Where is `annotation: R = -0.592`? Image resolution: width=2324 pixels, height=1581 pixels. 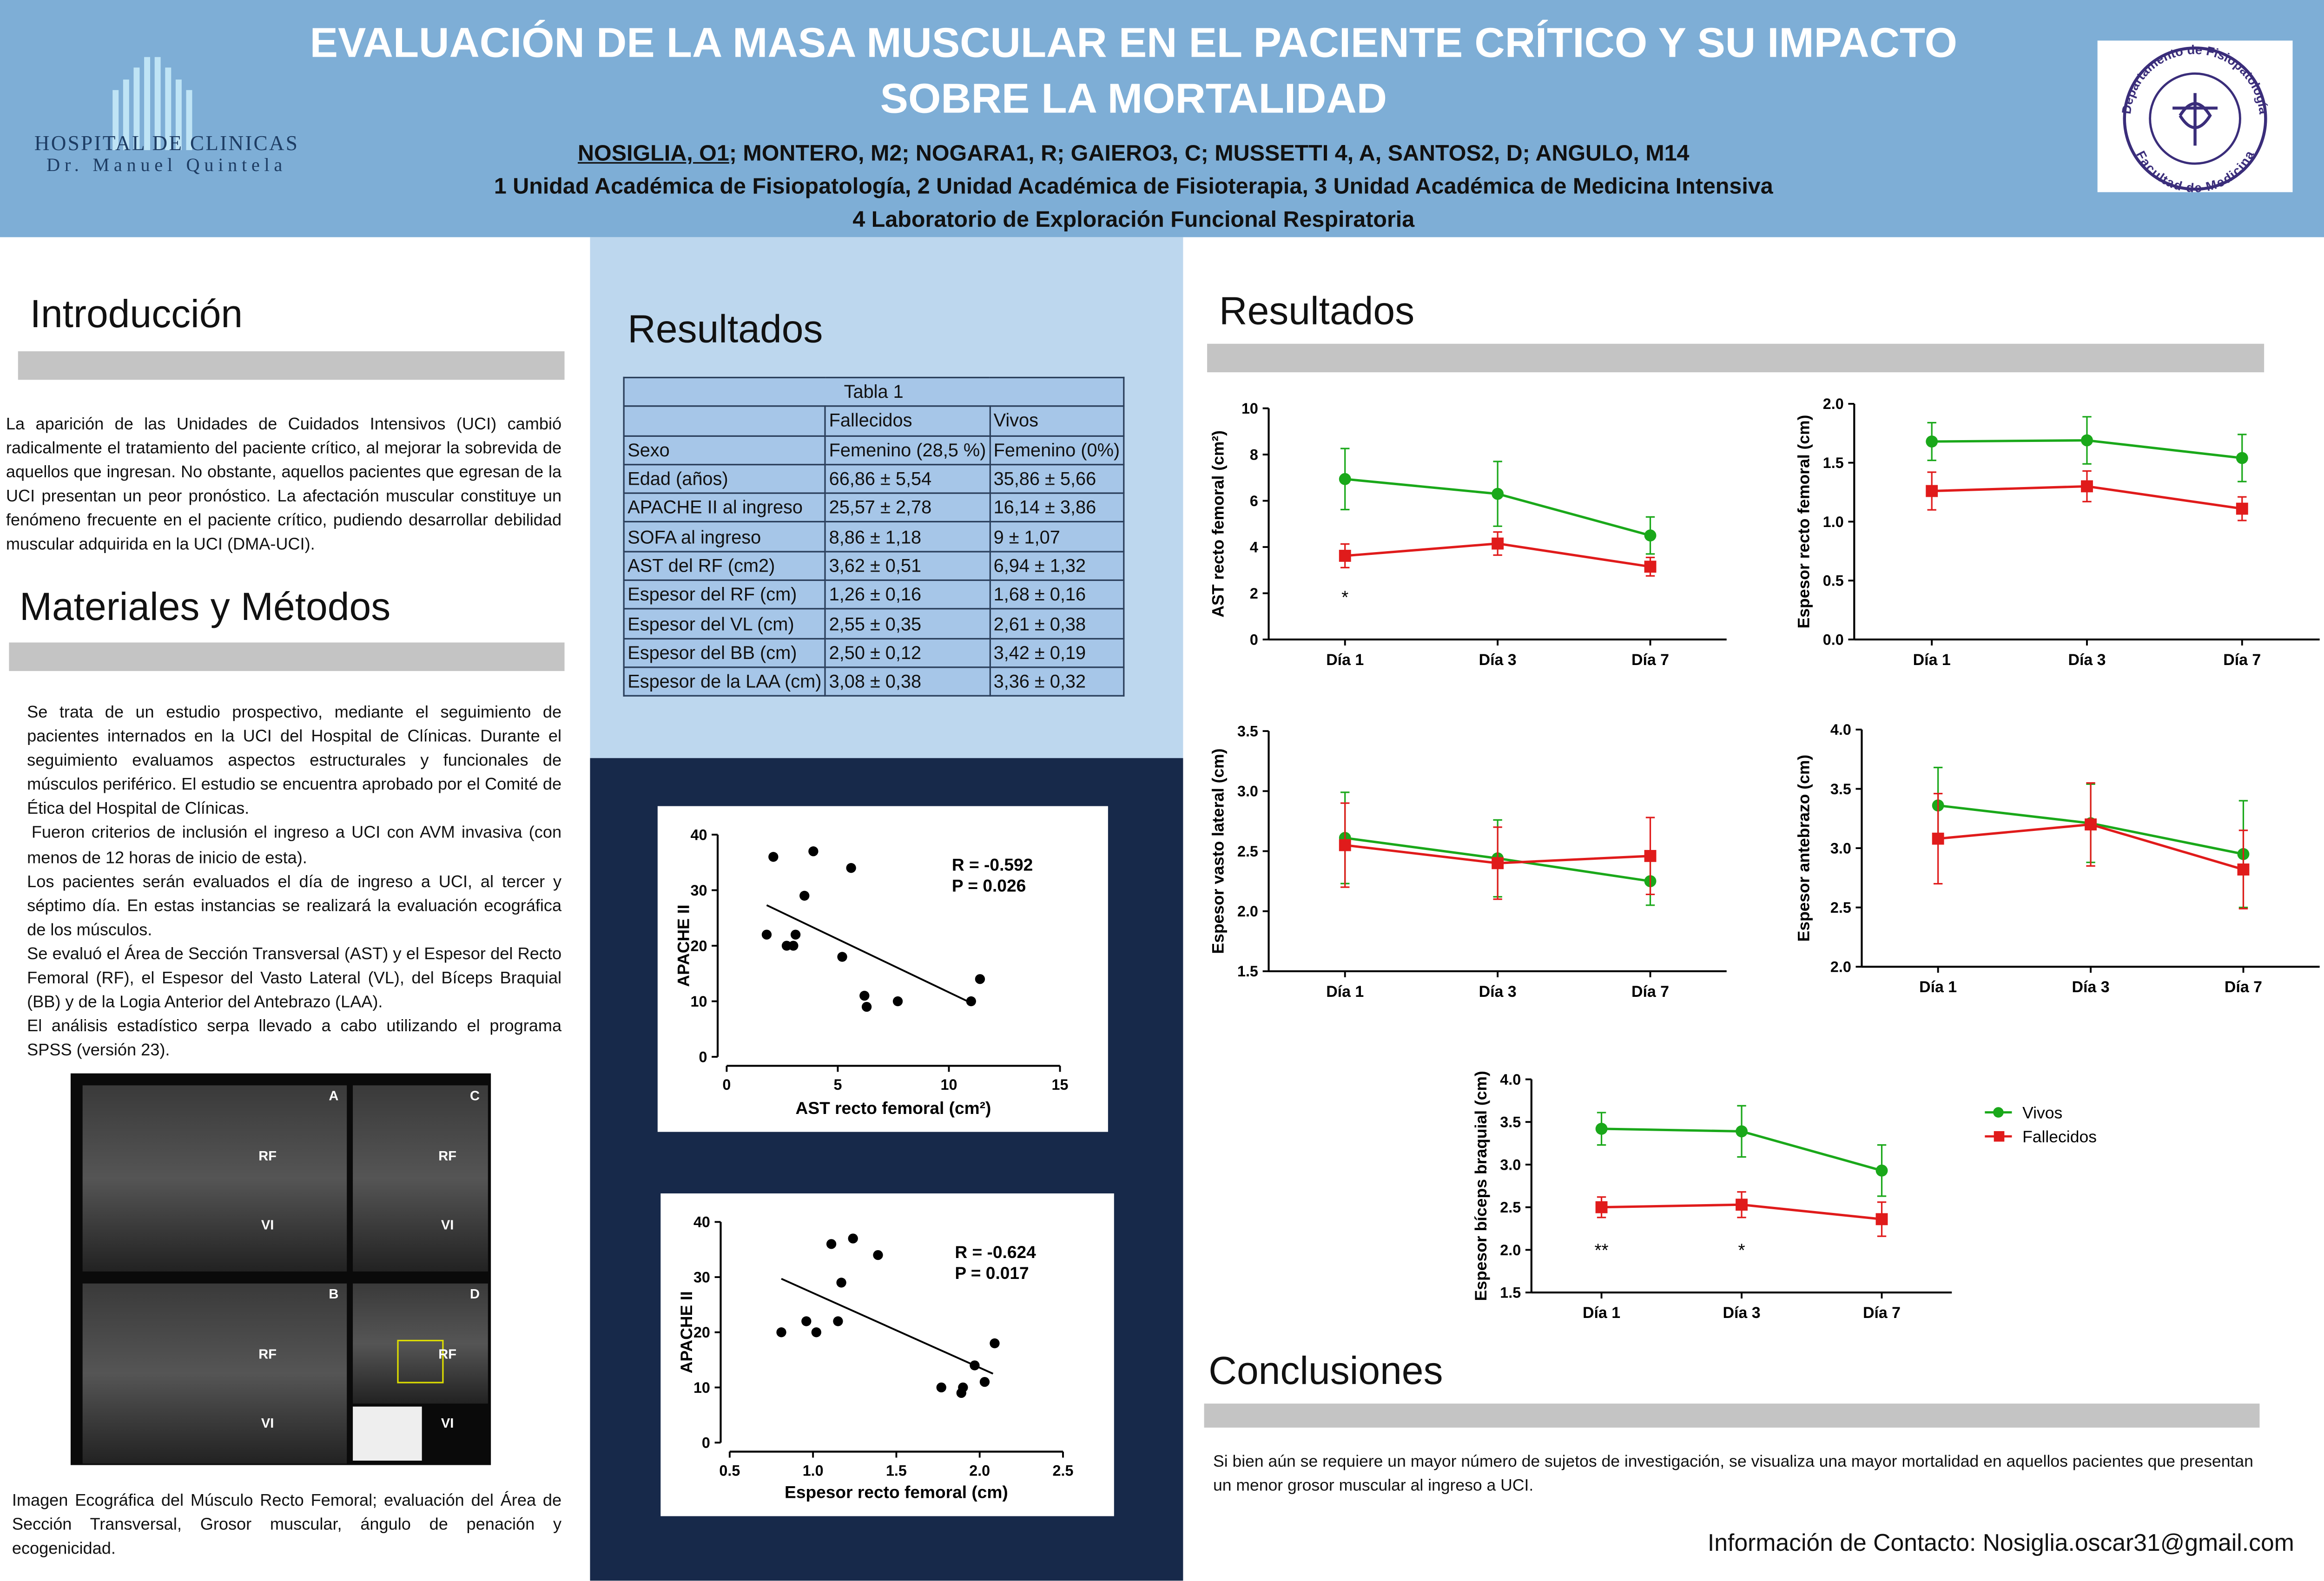 annotation: R = -0.592 is located at coordinates (992, 865).